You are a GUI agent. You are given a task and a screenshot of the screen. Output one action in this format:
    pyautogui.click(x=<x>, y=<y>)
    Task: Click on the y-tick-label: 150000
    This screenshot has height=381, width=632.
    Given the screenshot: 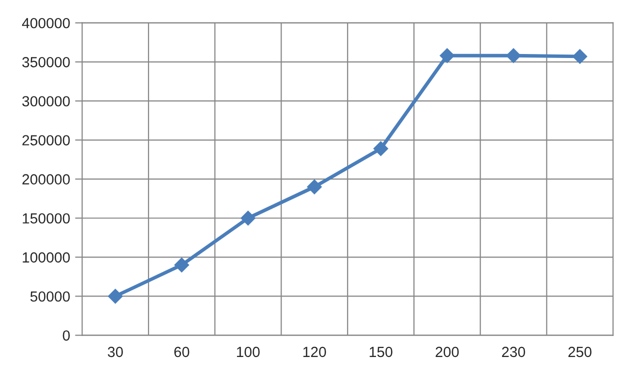 What is the action you would take?
    pyautogui.click(x=46, y=218)
    